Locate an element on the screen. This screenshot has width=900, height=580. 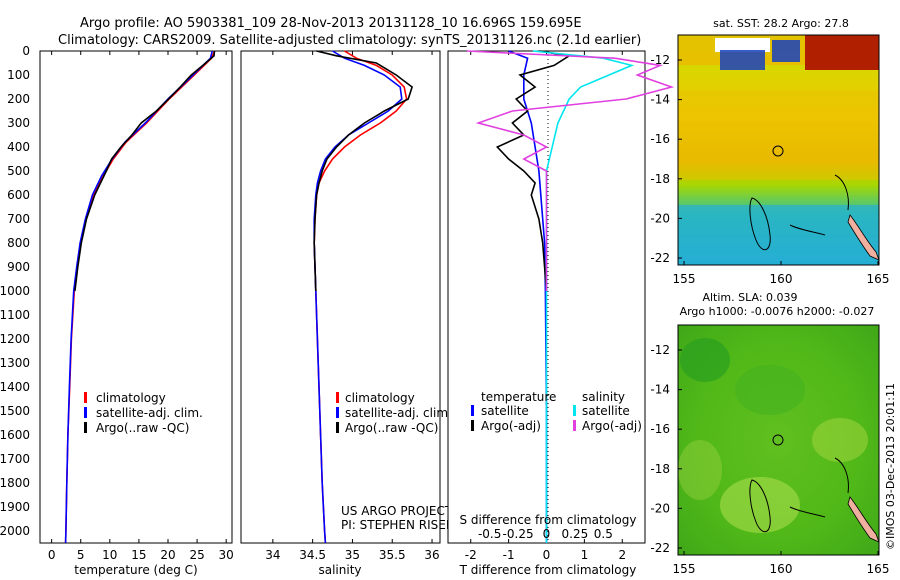
depth-tick-label: 1900 is located at coordinates (15, 507).